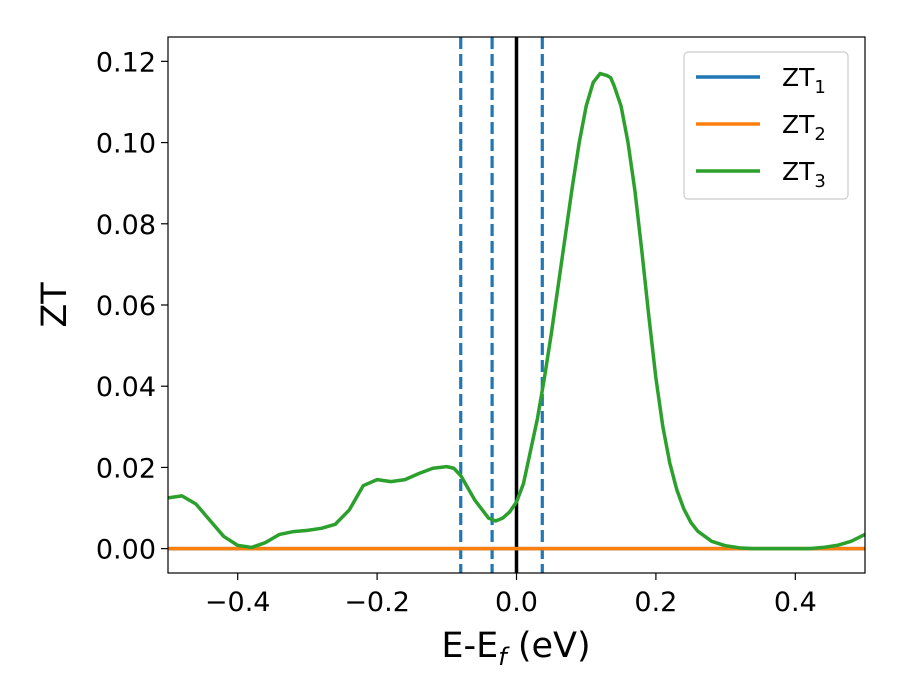 The image size is (900, 700). What do you see at coordinates (655, 602) in the screenshot?
I see `x-tick-label: 0.2` at bounding box center [655, 602].